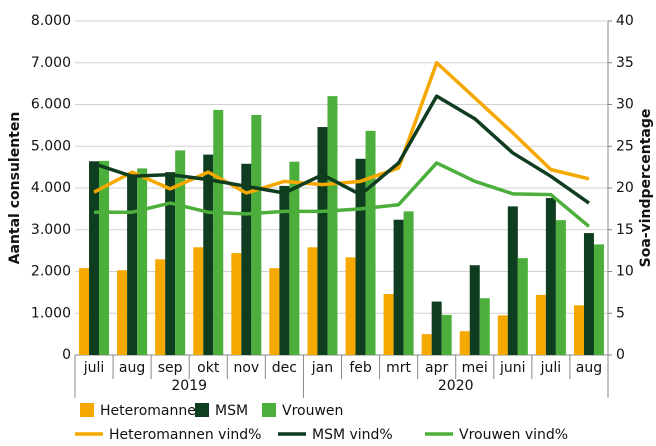 The width and height of the screenshot is (656, 446). Describe the element at coordinates (625, 272) in the screenshot. I see `y2-tick-label: 10` at that location.